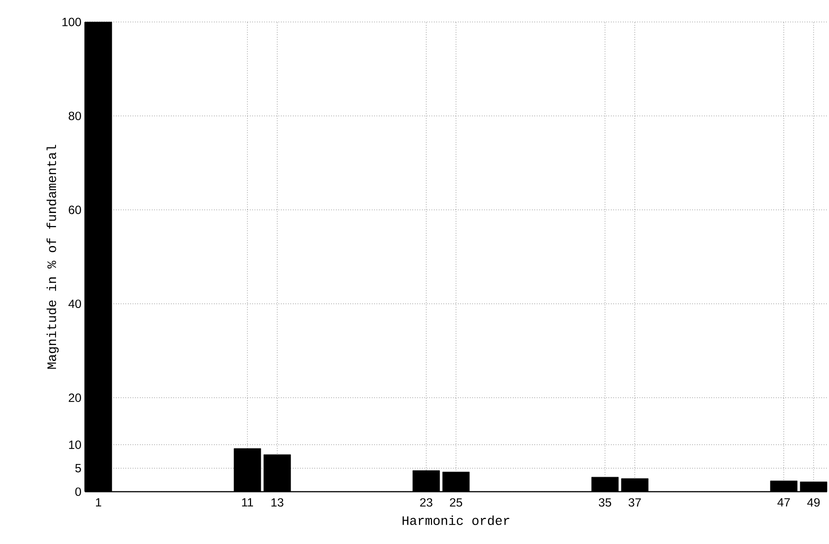 The image size is (829, 544). What do you see at coordinates (75, 398) in the screenshot?
I see `y-tick-label: 20` at bounding box center [75, 398].